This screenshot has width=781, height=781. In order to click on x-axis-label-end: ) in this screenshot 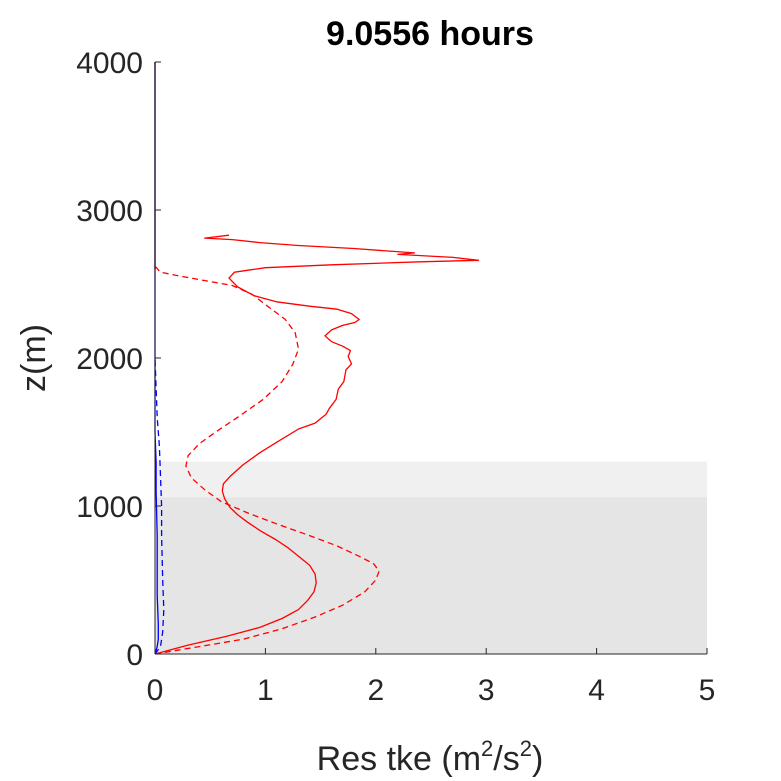, I will do `click(537, 759)`.